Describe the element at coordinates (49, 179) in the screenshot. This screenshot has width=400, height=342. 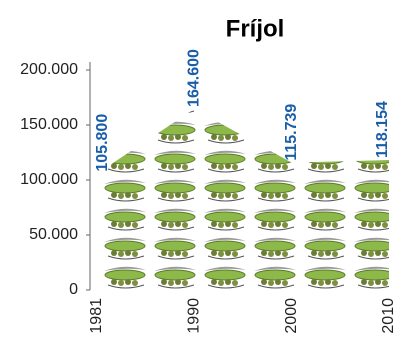
I see `y-tick-label: 100.000` at that location.